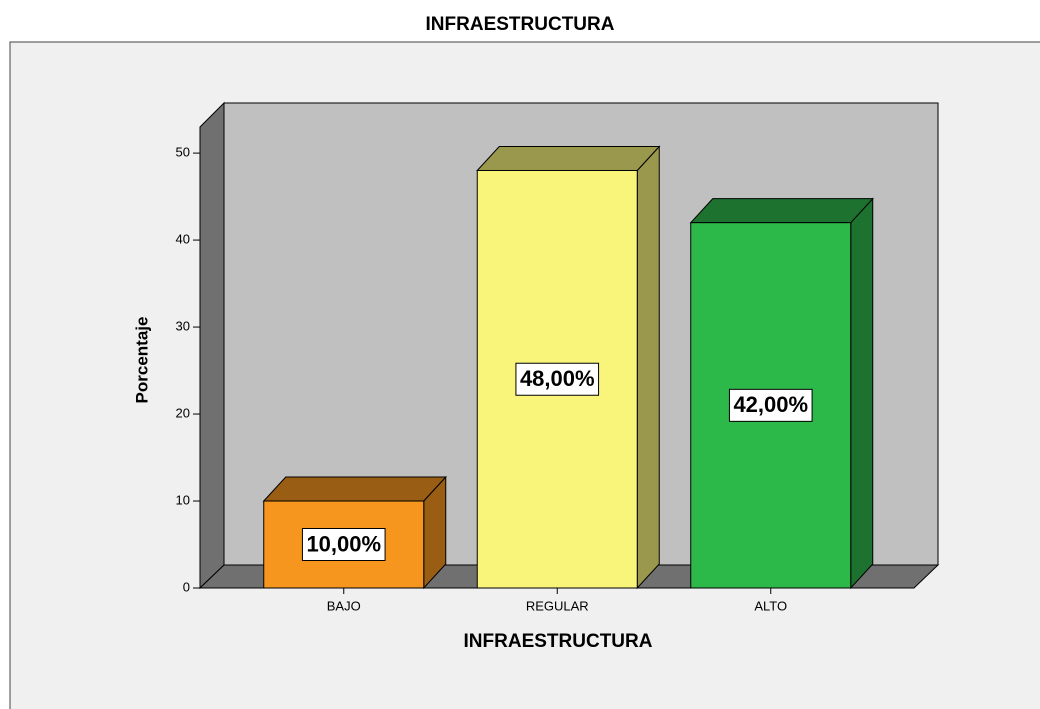 The width and height of the screenshot is (1040, 709). What do you see at coordinates (344, 605) in the screenshot?
I see `x-tick-label: BAJO` at bounding box center [344, 605].